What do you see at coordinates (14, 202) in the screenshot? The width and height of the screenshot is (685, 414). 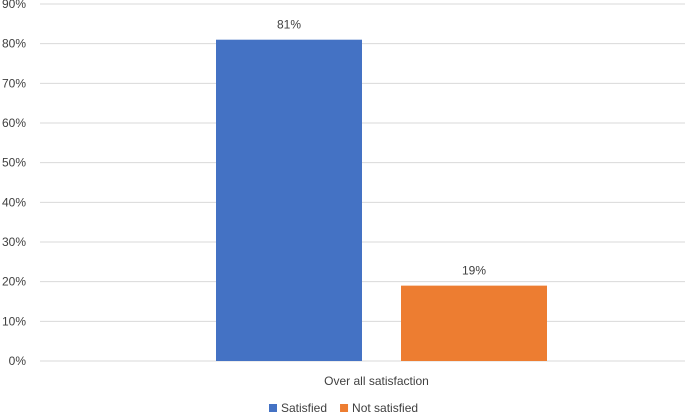 I see `y-tick-label: 40%` at bounding box center [14, 202].